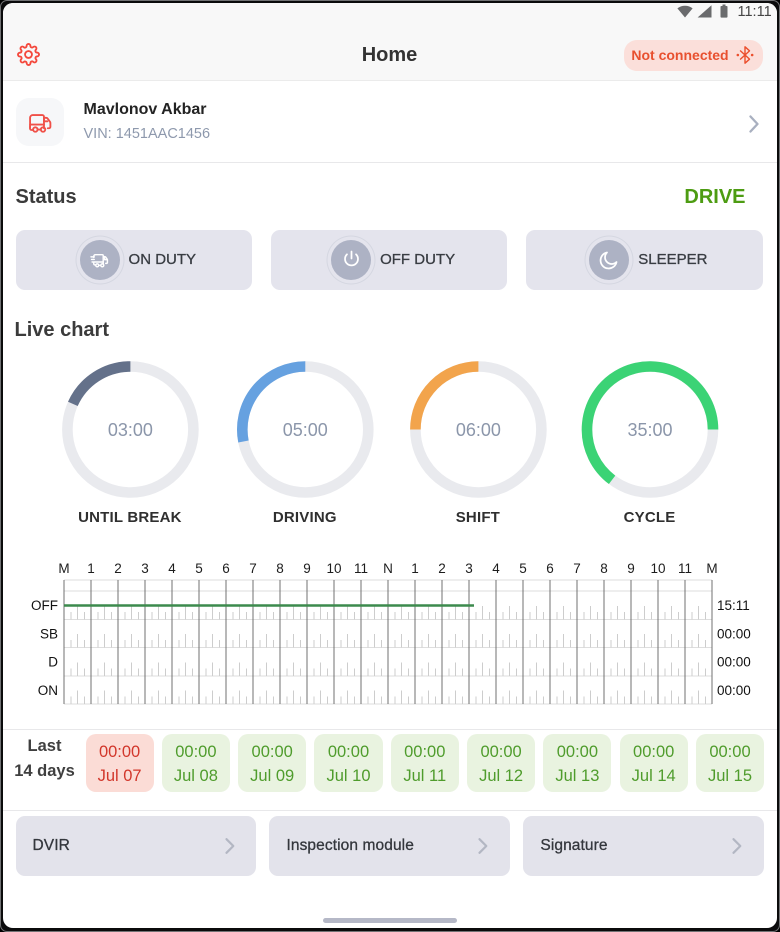 The image size is (780, 932). I want to click on svg-text: 05:00, so click(304, 430).